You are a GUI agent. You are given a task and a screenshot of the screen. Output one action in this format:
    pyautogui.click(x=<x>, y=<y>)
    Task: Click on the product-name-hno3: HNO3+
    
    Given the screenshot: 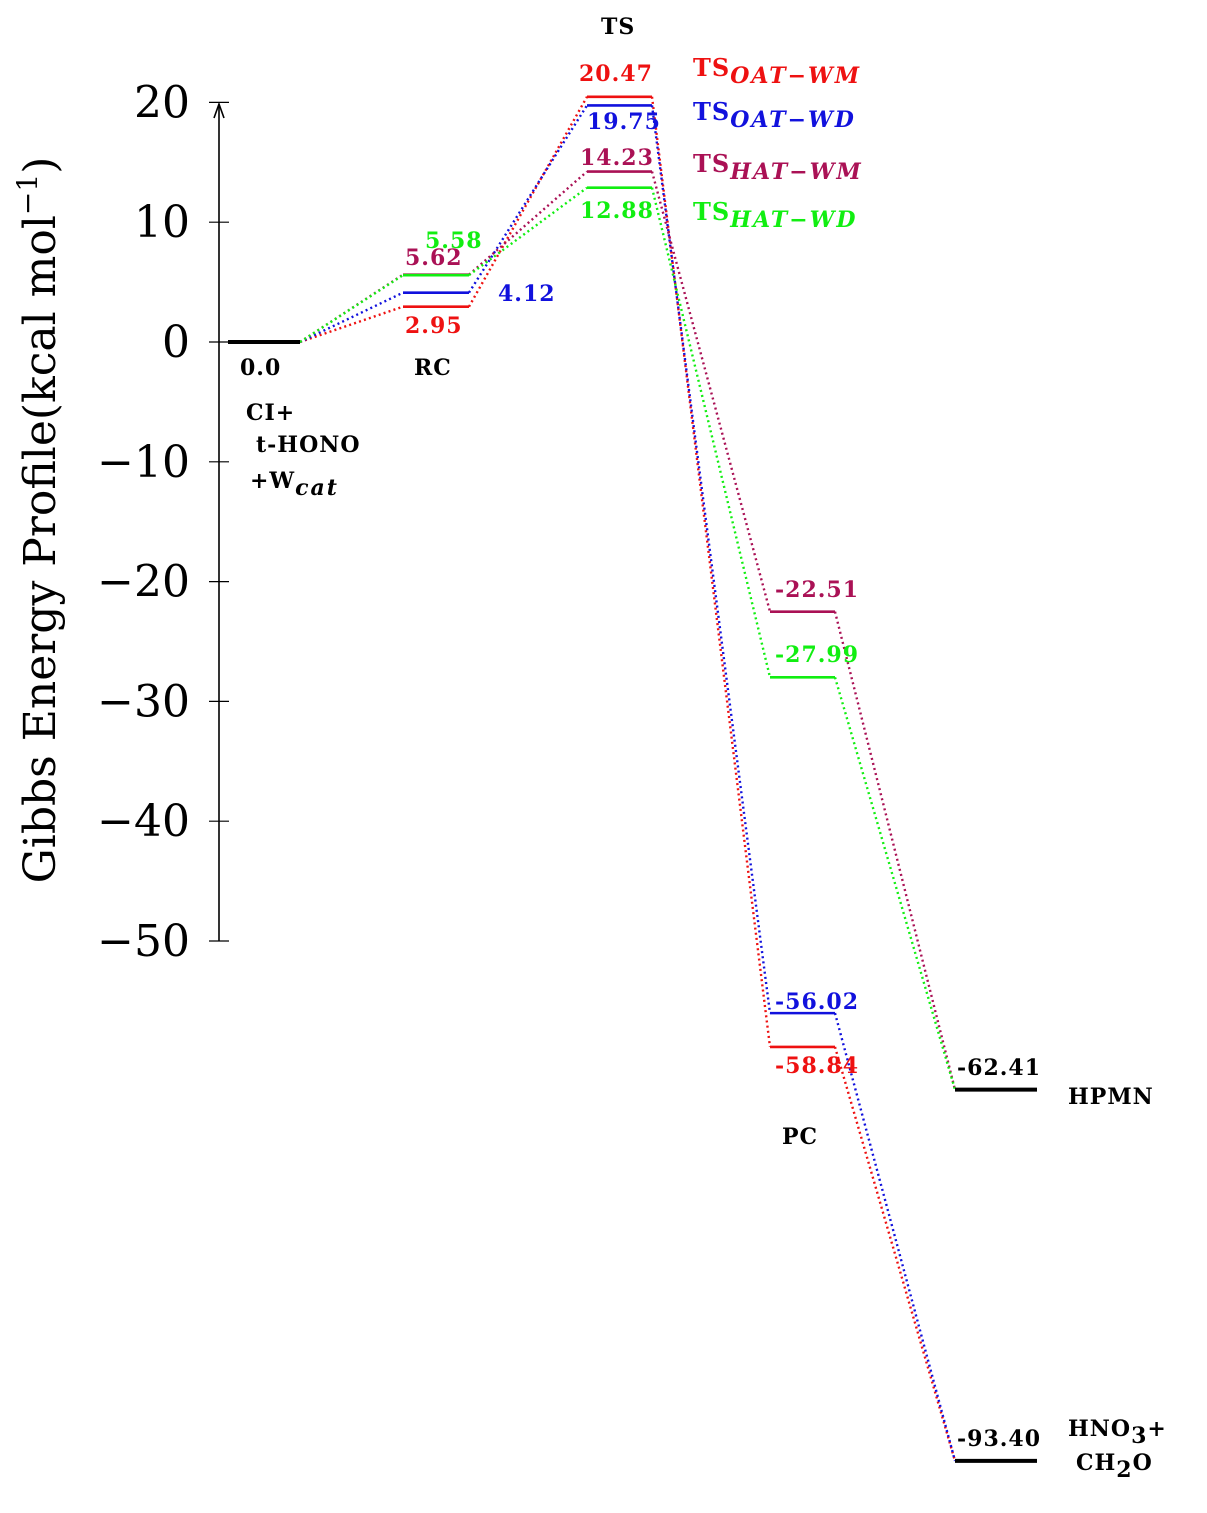 What is the action you would take?
    pyautogui.click(x=1117, y=1432)
    